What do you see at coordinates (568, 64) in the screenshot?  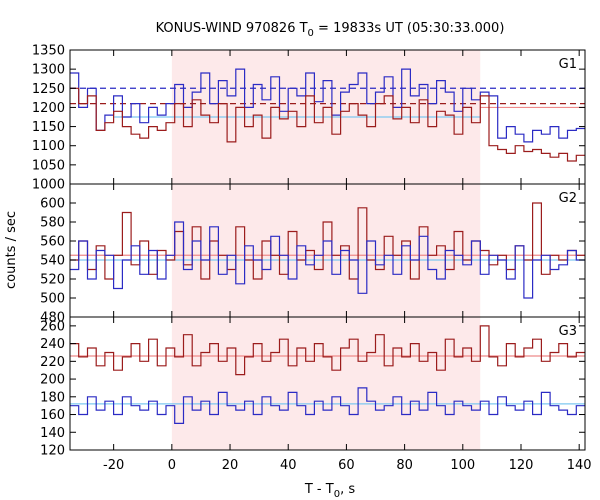 I see `panel-g1-name-label: G1` at bounding box center [568, 64].